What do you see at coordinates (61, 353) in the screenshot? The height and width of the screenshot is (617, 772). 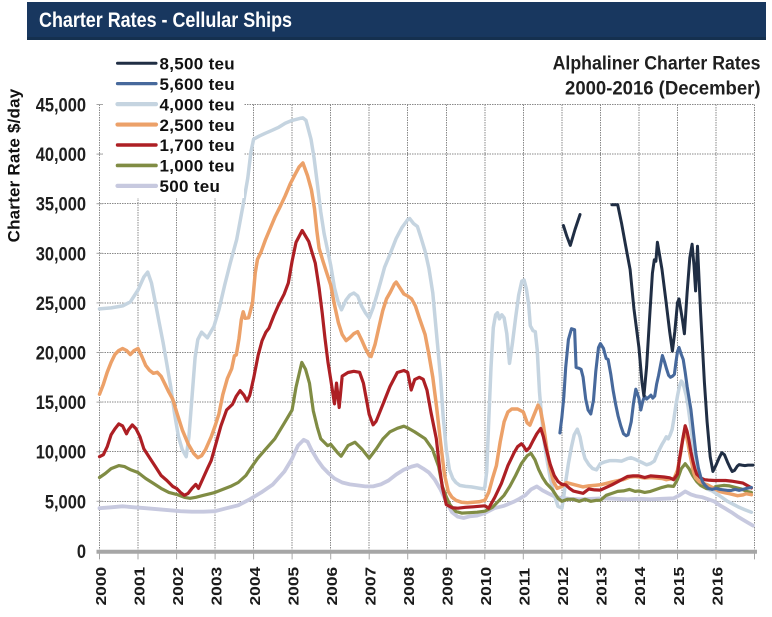 I see `svg-text: 20,000` at bounding box center [61, 353].